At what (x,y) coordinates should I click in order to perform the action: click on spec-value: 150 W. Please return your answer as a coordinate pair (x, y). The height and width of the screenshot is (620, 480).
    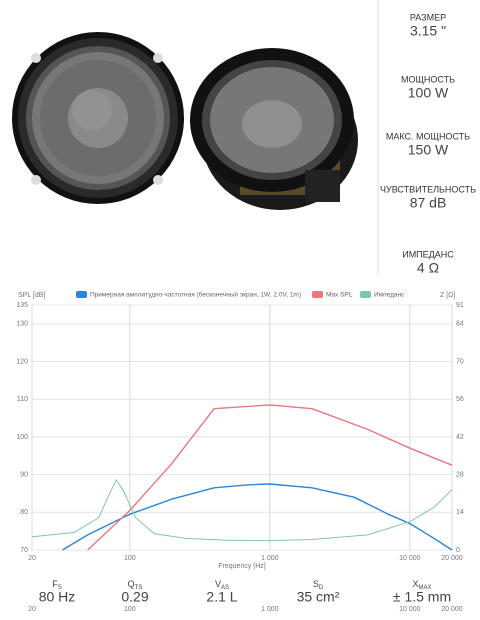
    Looking at the image, I should click on (428, 150).